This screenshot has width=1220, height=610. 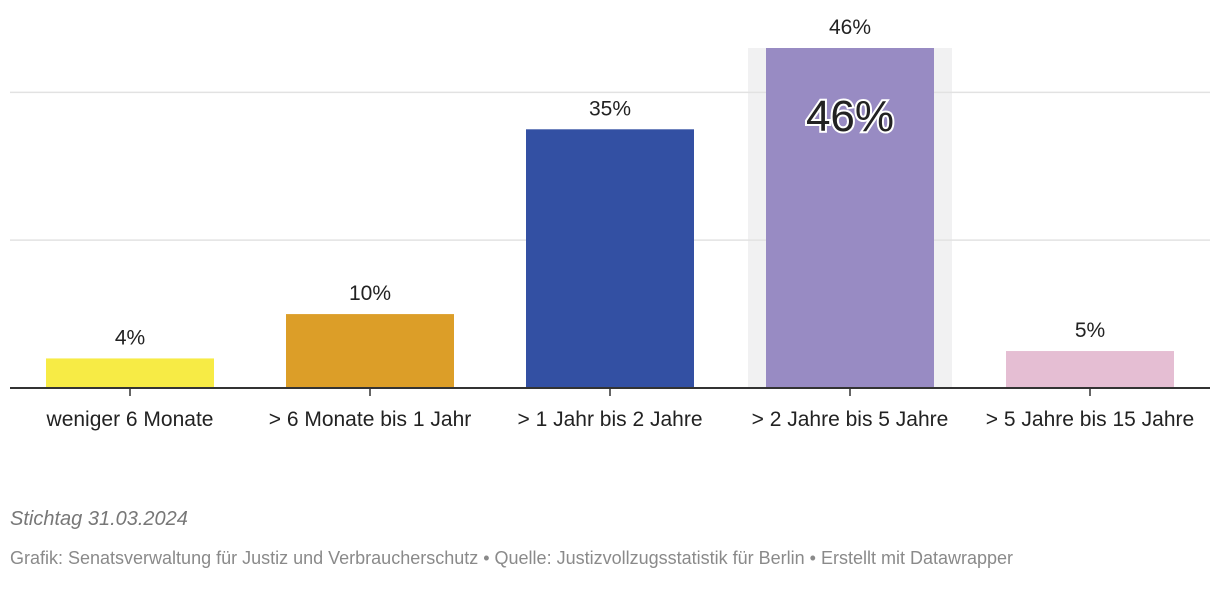 I want to click on x-tick-label-3: > 2 Jahre bis 5 Jahre, so click(x=850, y=419).